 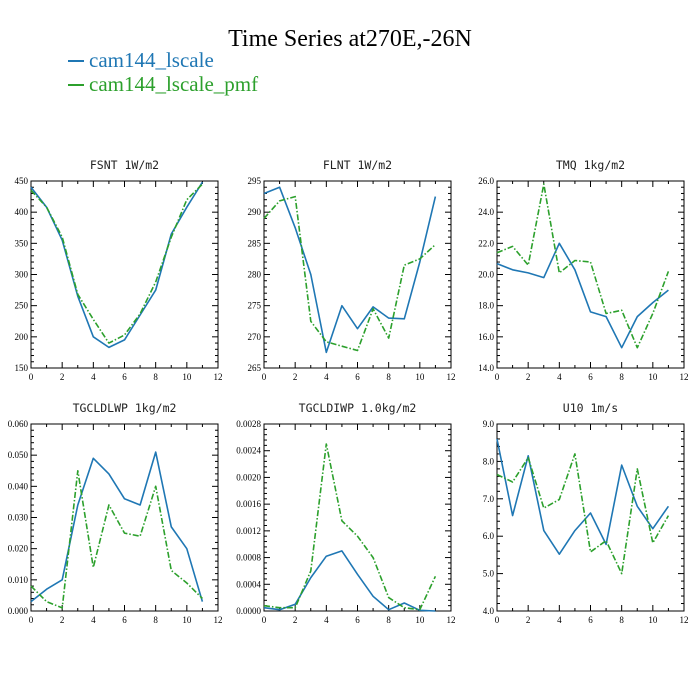 What do you see at coordinates (248, 424) in the screenshot?
I see `y-tick-label: 0.0028` at bounding box center [248, 424].